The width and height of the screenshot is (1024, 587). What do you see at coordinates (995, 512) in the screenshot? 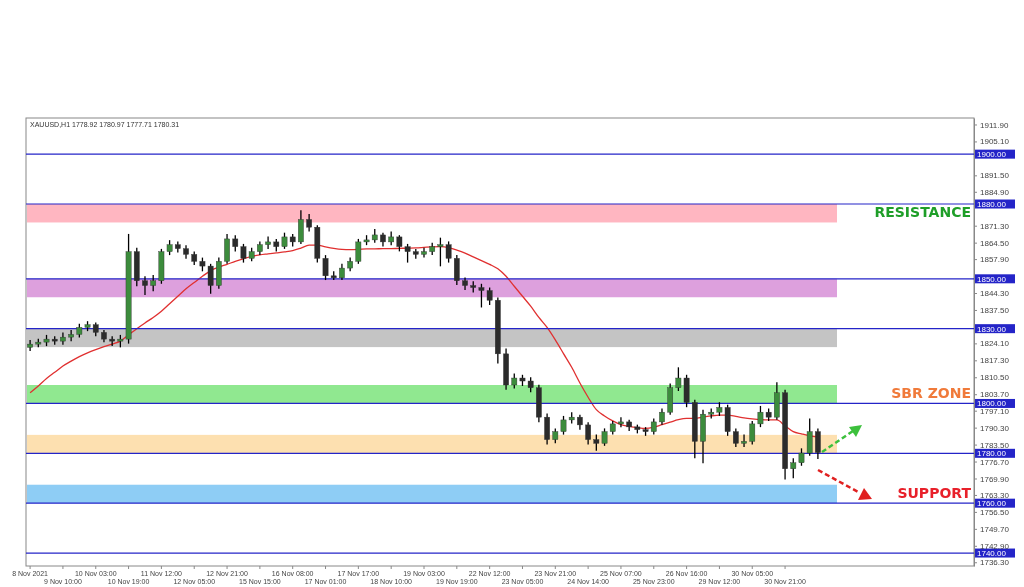
I see `y-tick-label: 1756.50` at bounding box center [995, 512].